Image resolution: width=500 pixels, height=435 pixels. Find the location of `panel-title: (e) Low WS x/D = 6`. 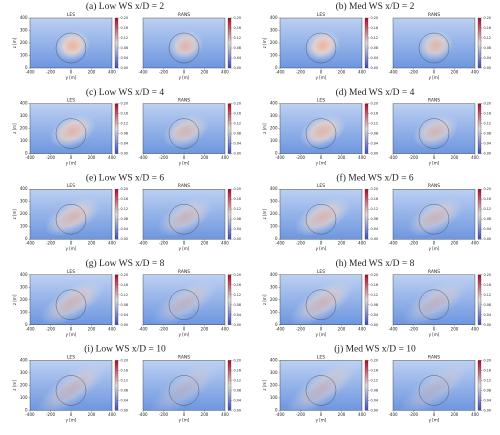

panel-title: (e) Low WS x/D = 6 is located at coordinates (125, 177).